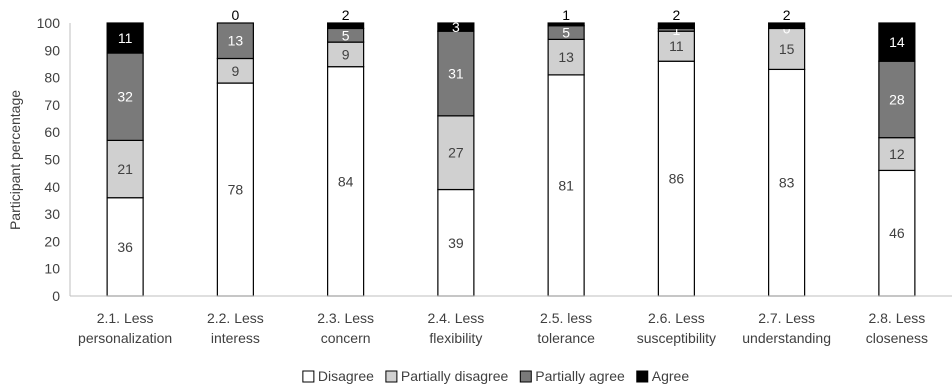  What do you see at coordinates (676, 318) in the screenshot?
I see `x-tick-label: 2.6. Less` at bounding box center [676, 318].